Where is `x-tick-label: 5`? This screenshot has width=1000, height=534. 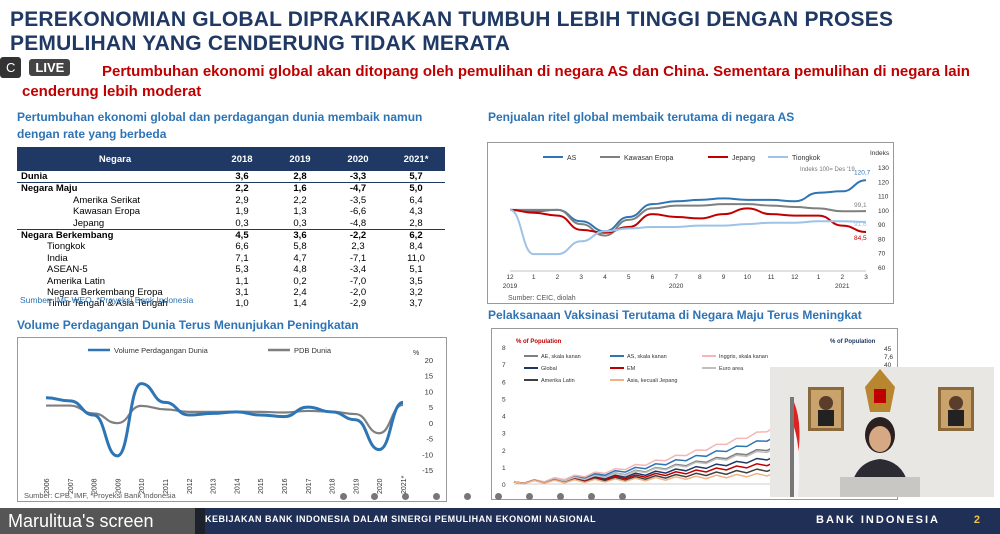 x-tick-label: 5 is located at coordinates (629, 277).